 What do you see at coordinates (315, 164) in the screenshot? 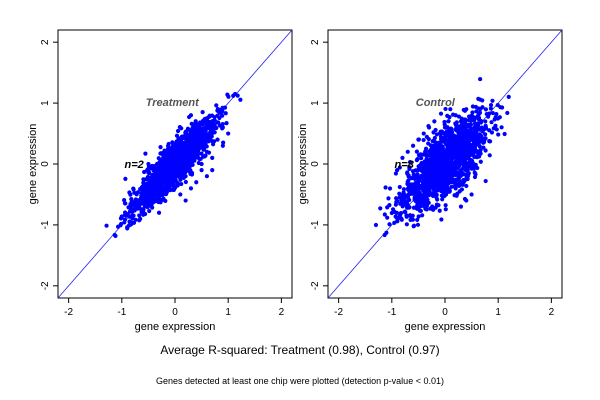
I see `y-tick-label: 0` at bounding box center [315, 164].